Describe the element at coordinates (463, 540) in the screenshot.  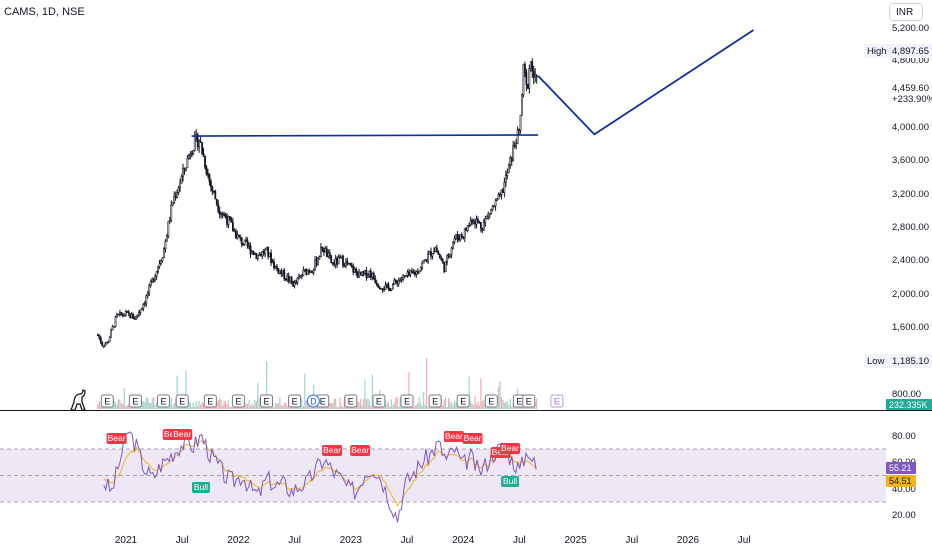
I see `time-tick-label: 2024` at that location.